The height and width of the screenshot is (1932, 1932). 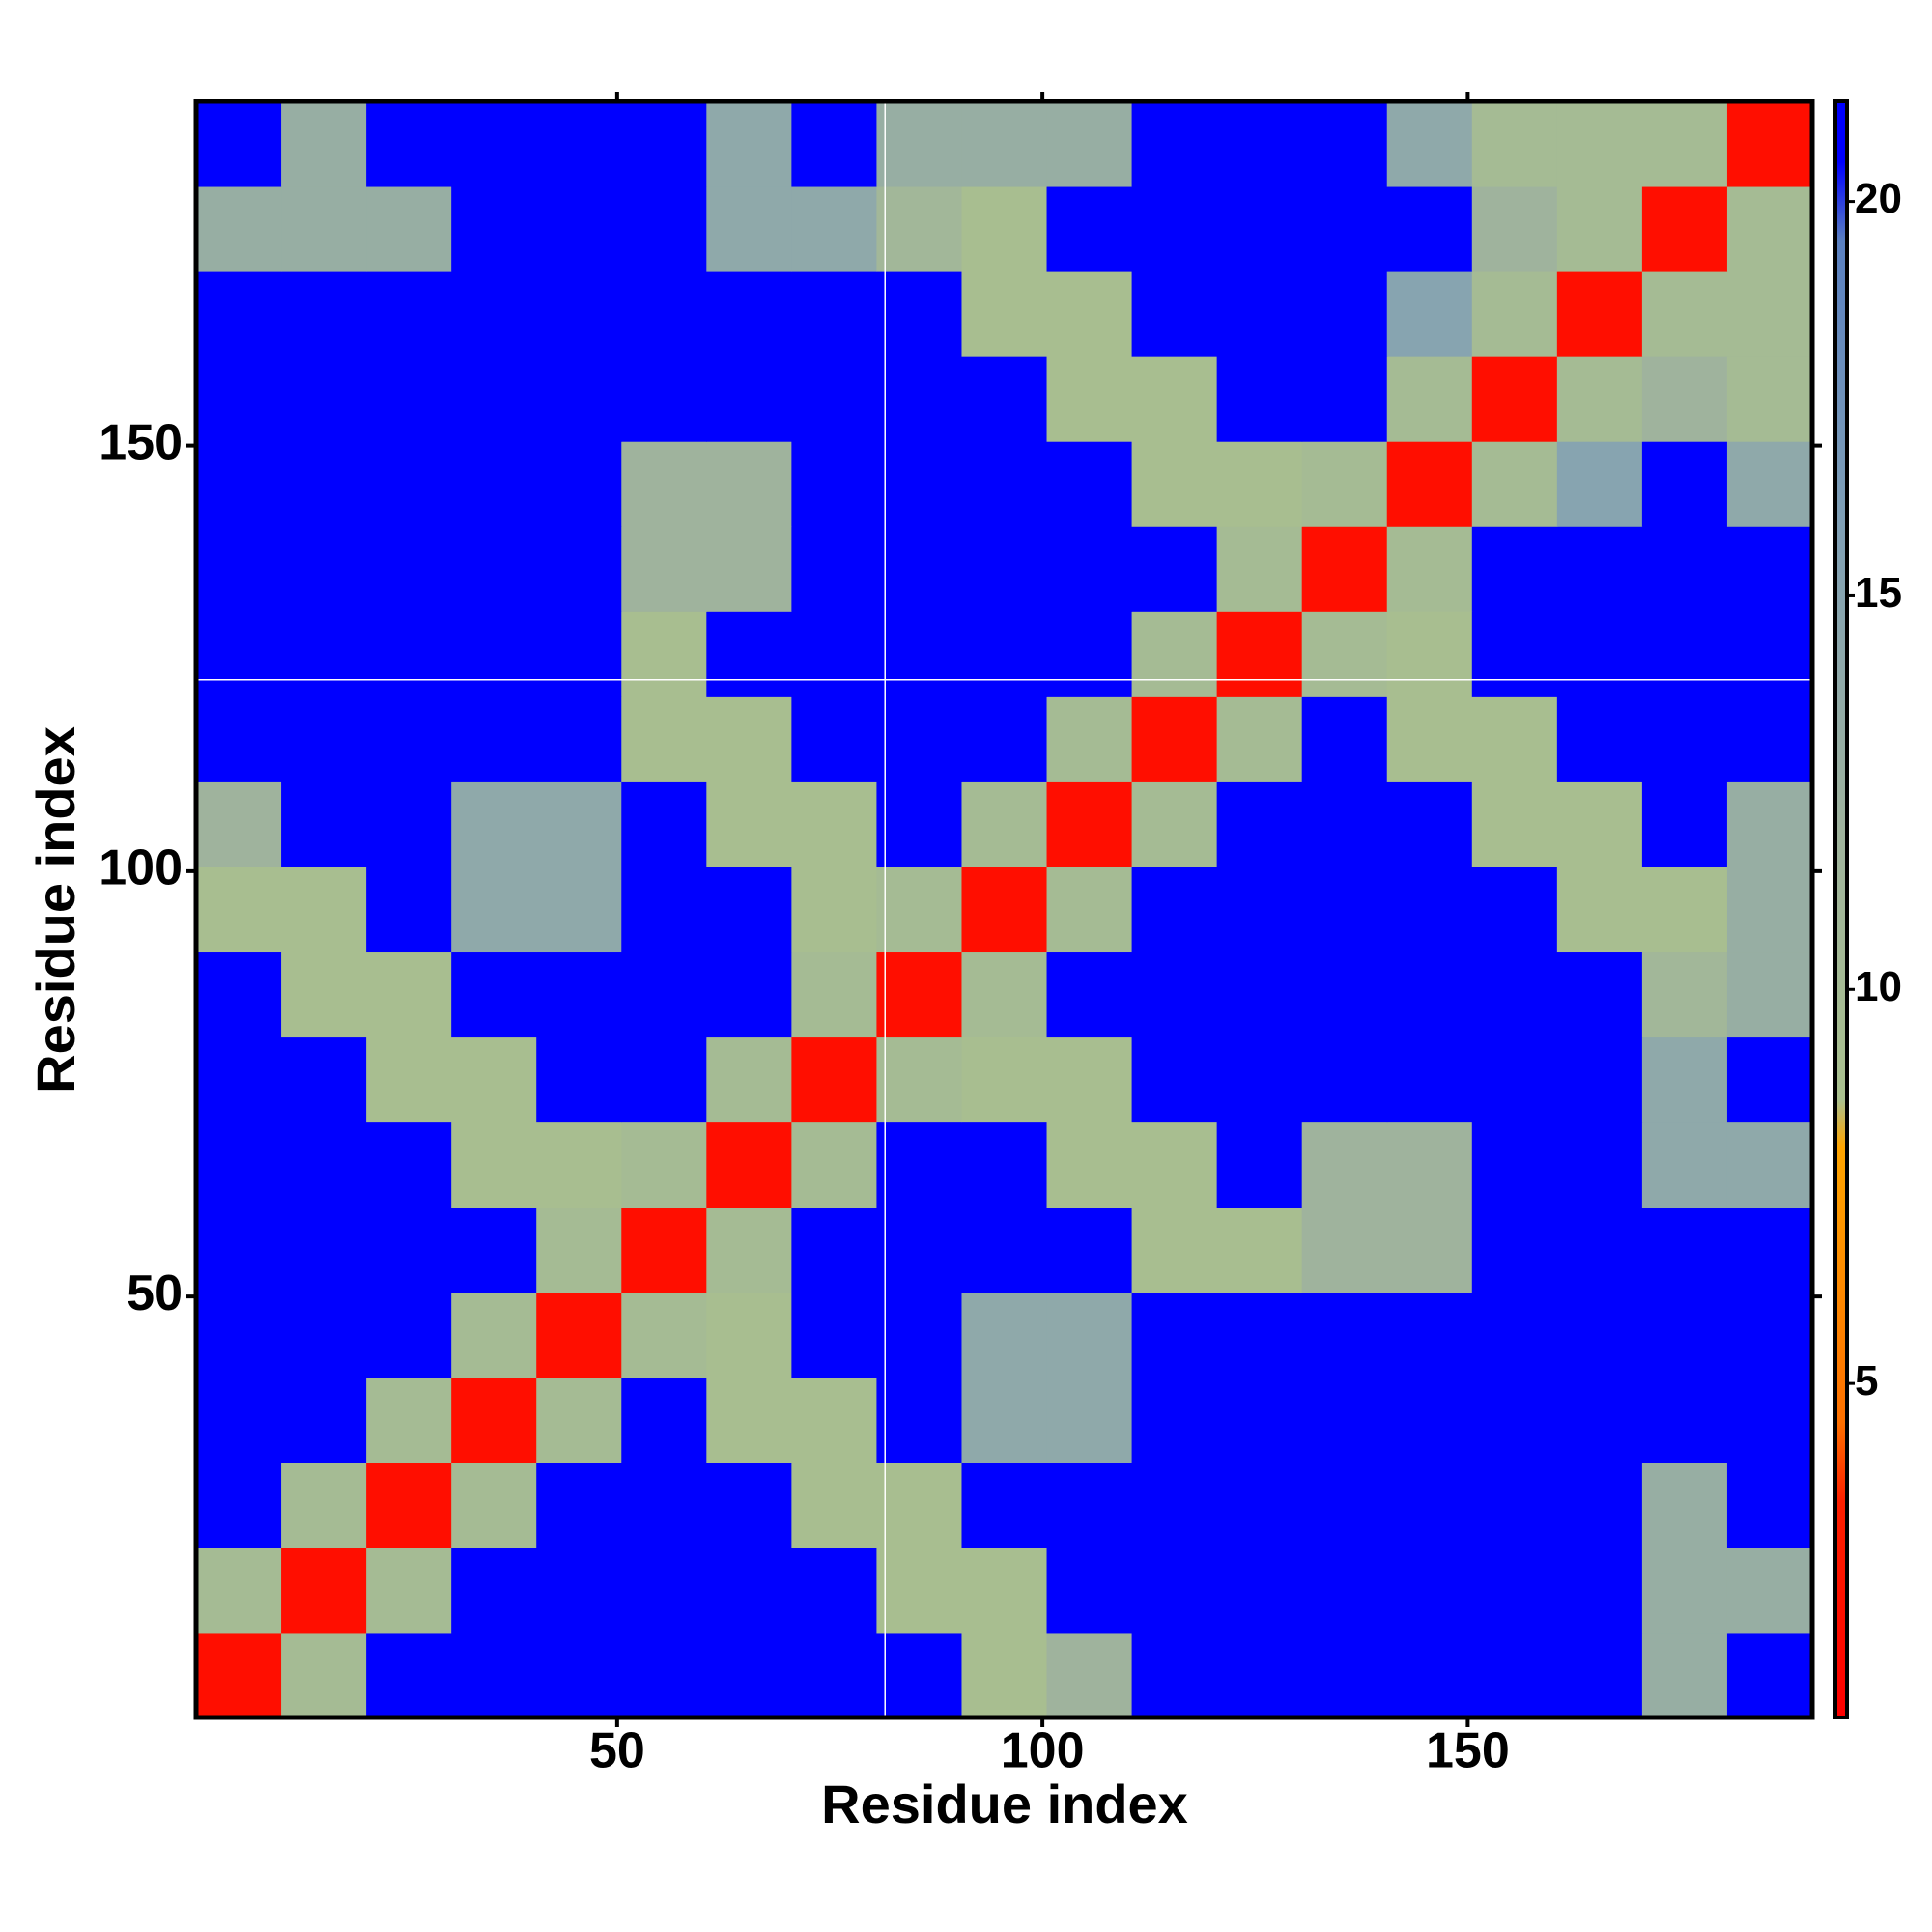 I want to click on colorbar-tick-label: 20, so click(x=1878, y=198).